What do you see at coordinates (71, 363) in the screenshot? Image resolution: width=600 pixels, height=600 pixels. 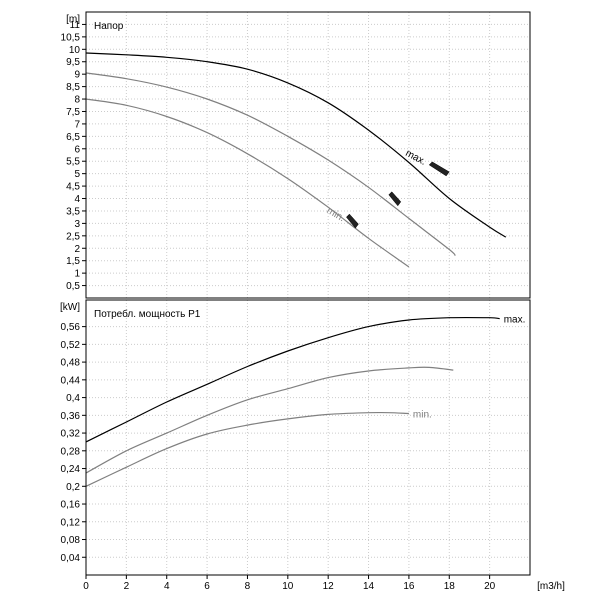 I see `power-y-tick-label: 0,48` at bounding box center [71, 363].